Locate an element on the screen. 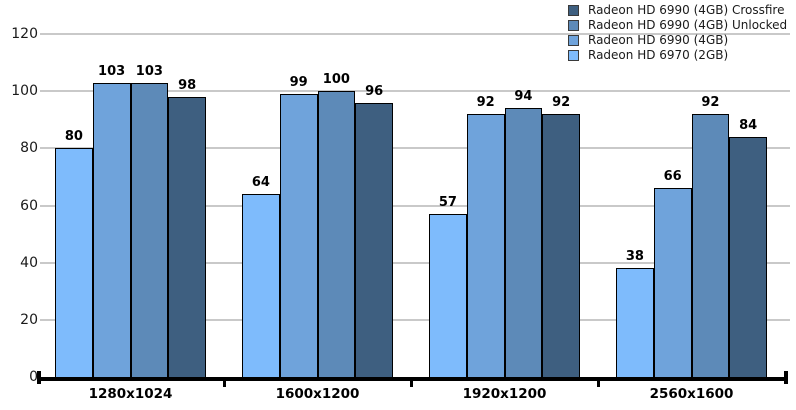 The image size is (796, 410). legend-label: Radeon HD 6990 (4GB) Unlocked is located at coordinates (688, 25).